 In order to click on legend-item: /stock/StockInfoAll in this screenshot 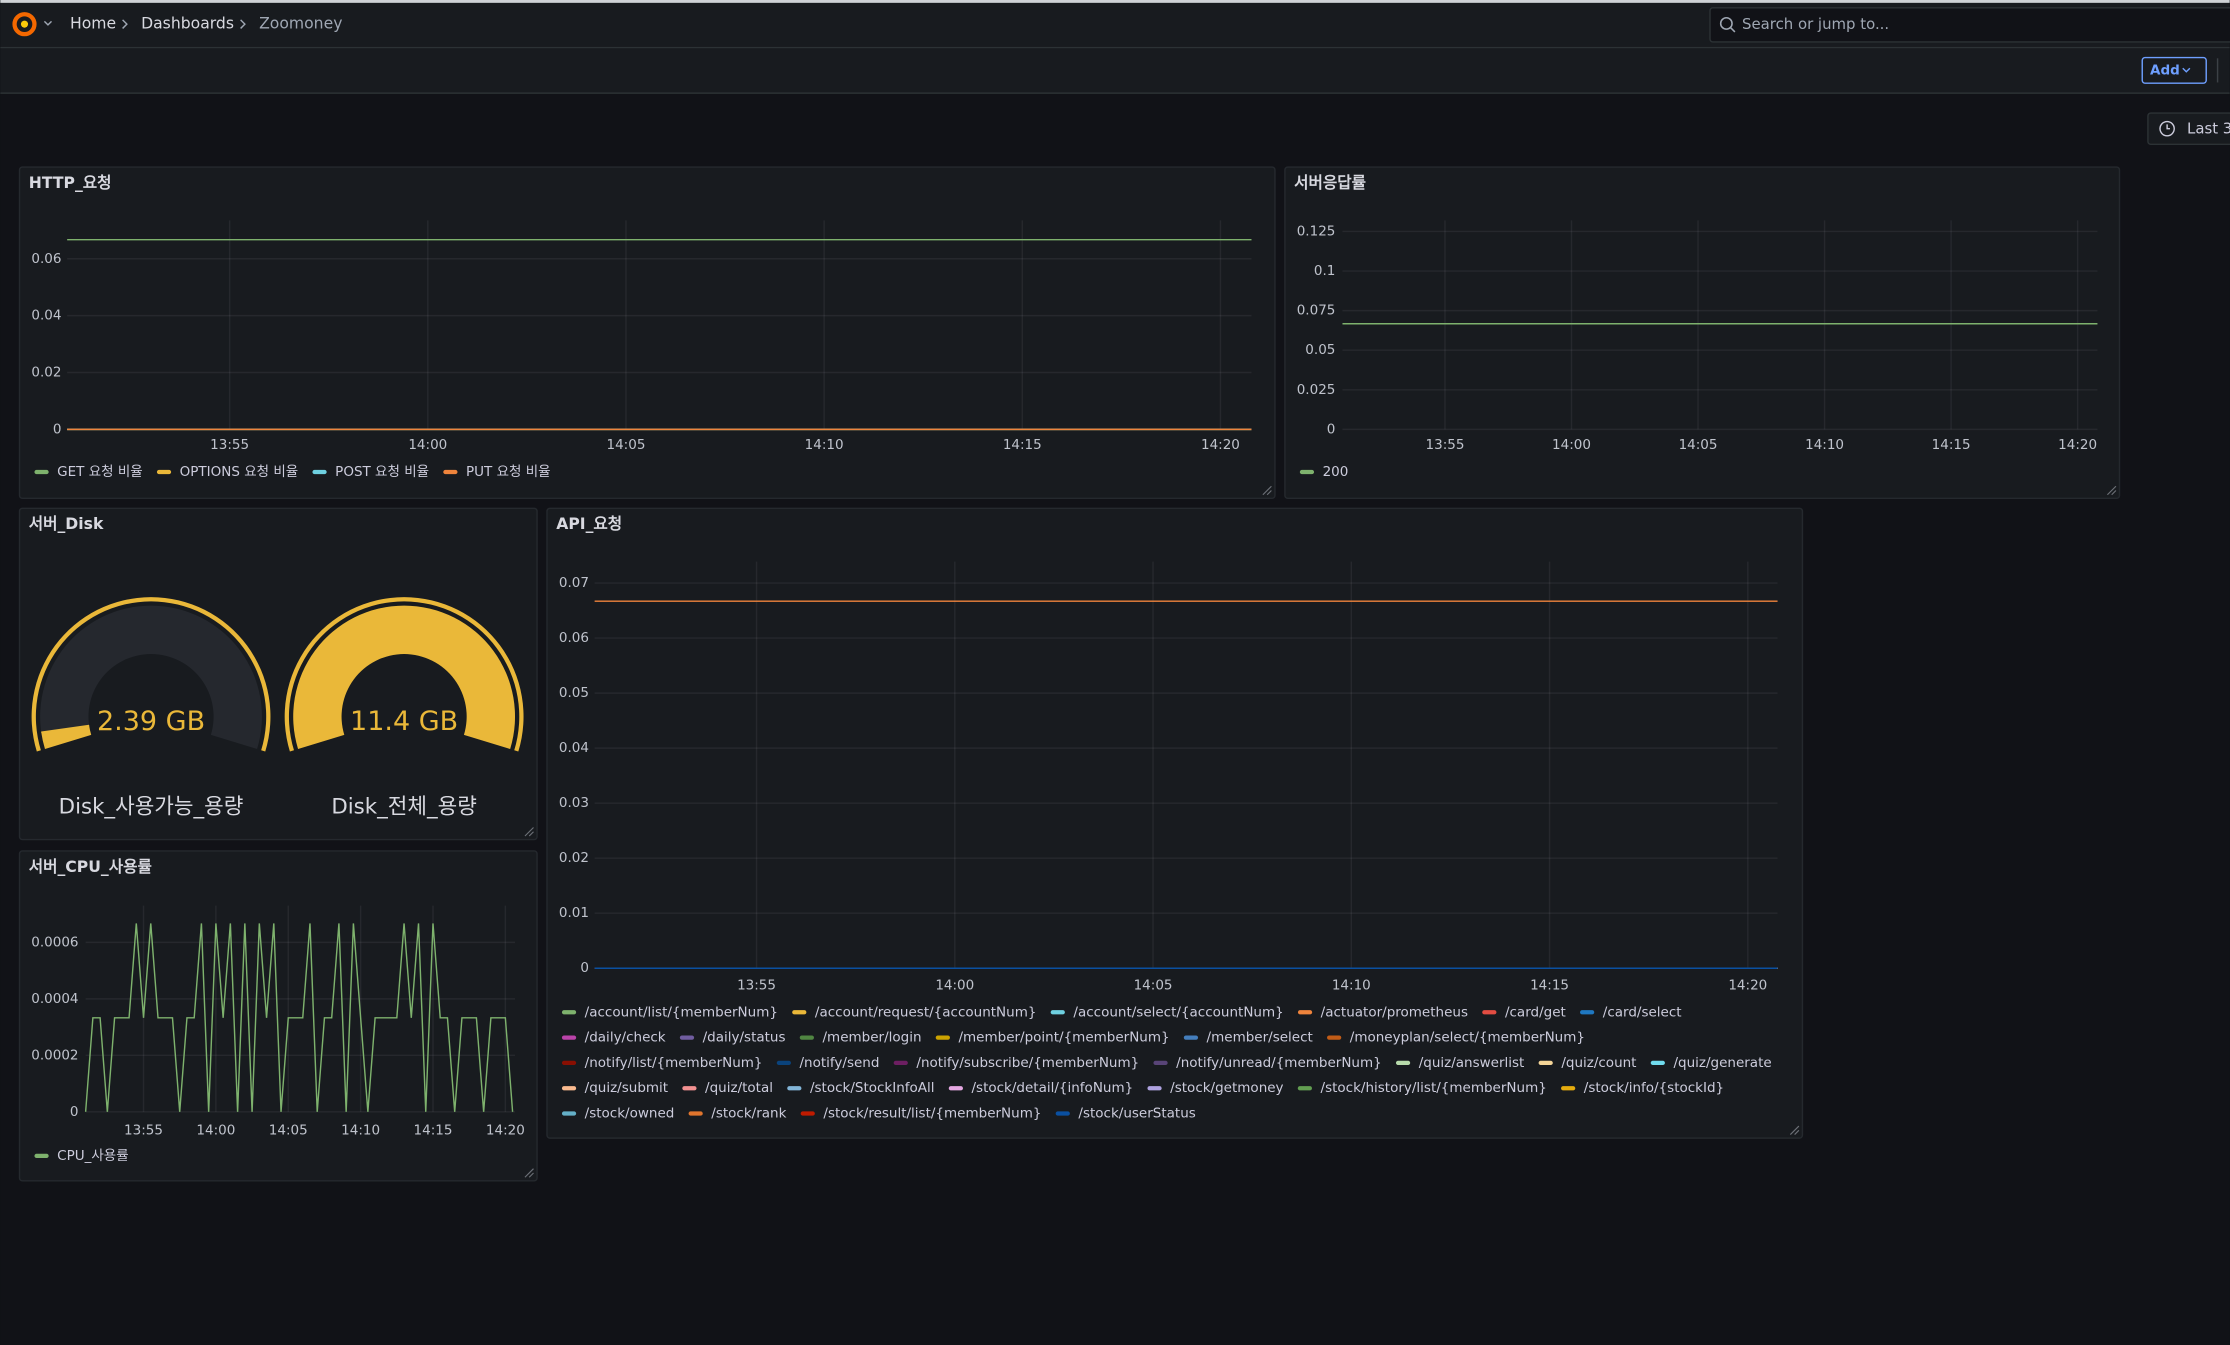, I will do `click(861, 1088)`.